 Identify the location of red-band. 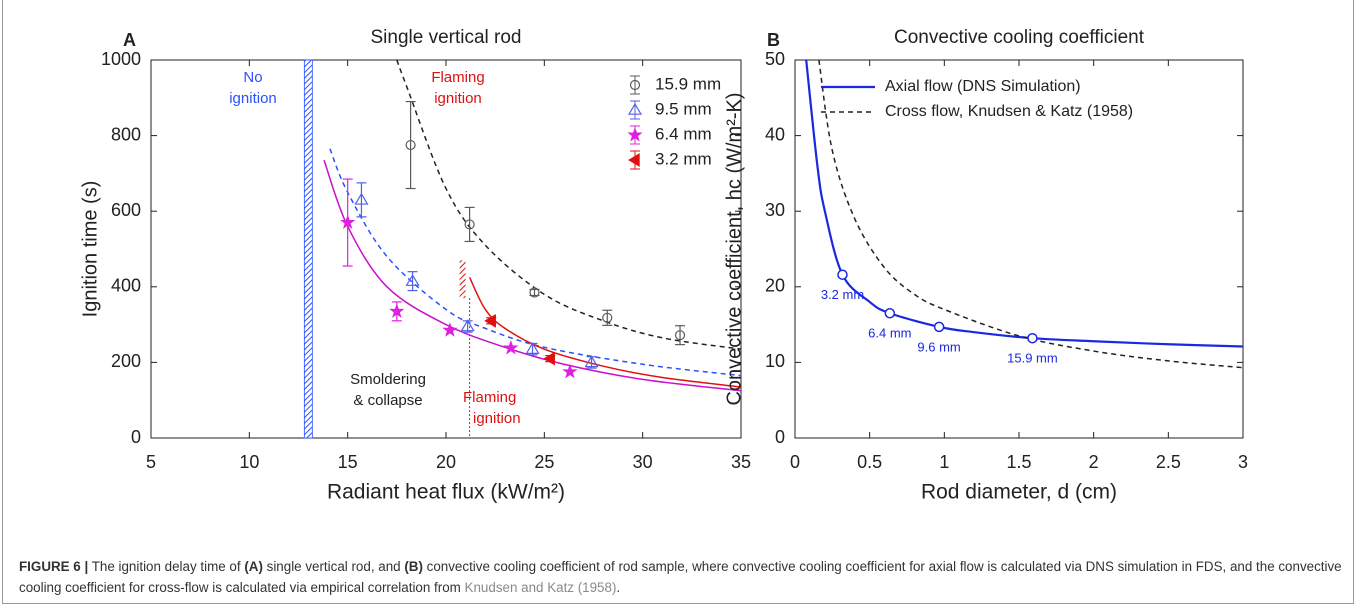
(462, 279).